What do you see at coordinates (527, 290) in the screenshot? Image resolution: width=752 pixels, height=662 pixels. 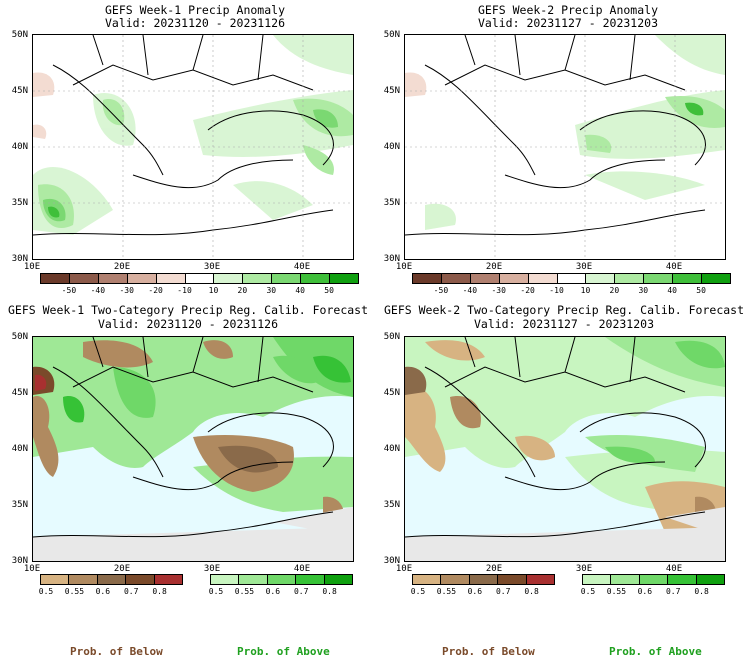 I see `panel2-colorbar-label: -20` at bounding box center [527, 290].